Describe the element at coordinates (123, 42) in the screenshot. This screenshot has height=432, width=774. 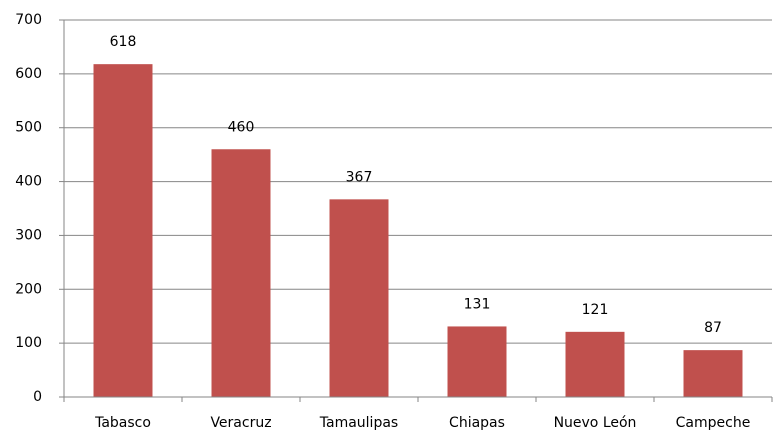
I see `data-label: 618` at that location.